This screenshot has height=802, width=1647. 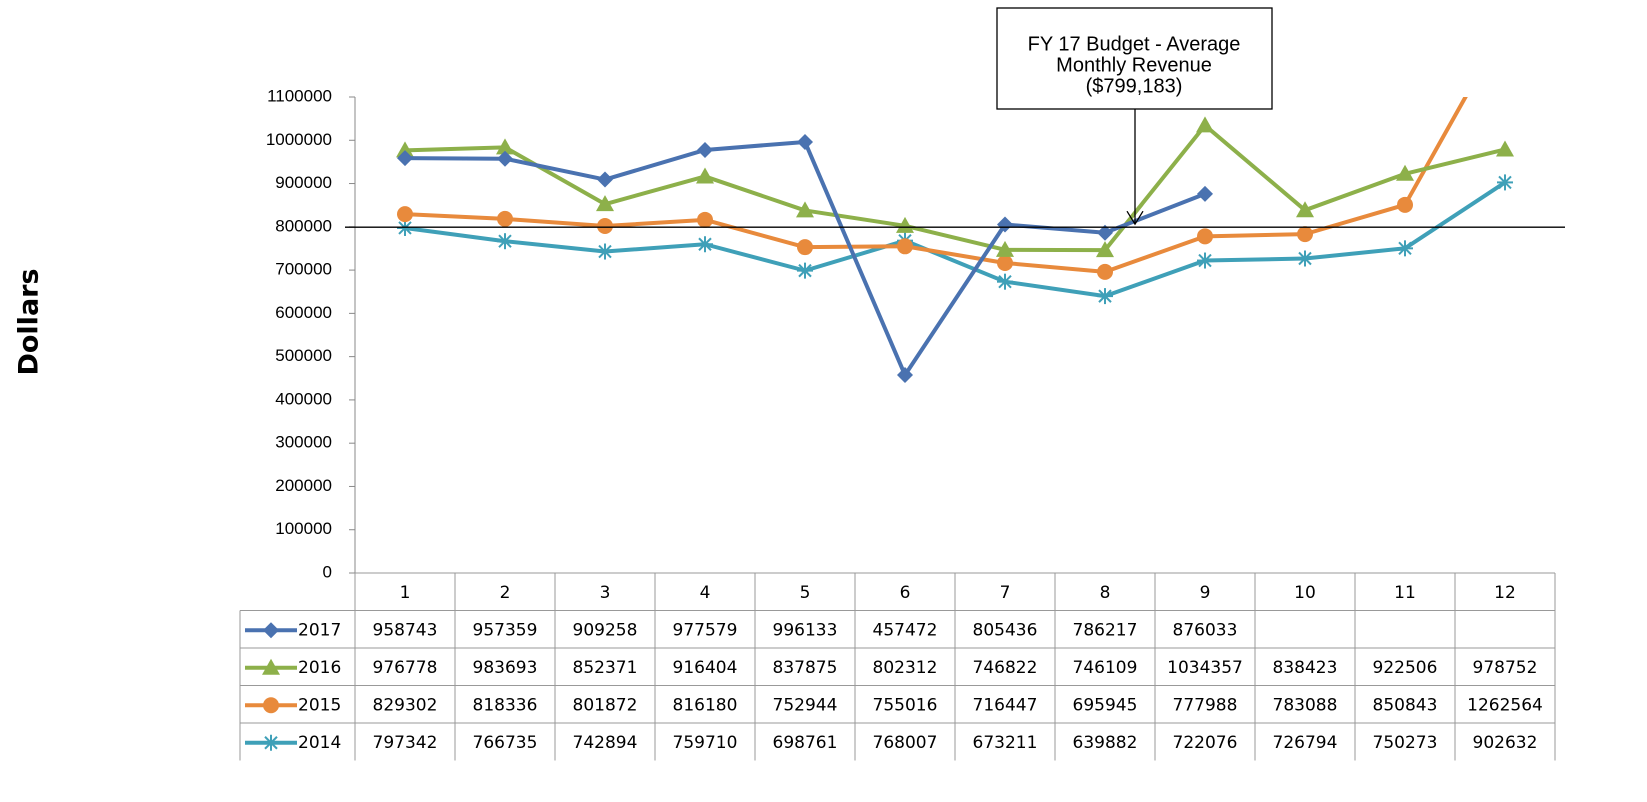 What do you see at coordinates (905, 668) in the screenshot?
I see `table-value: 802312` at bounding box center [905, 668].